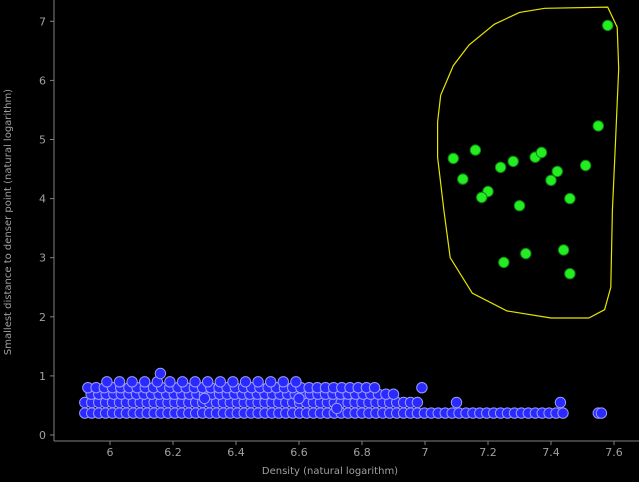 The image size is (639, 482). I want to click on y-axis-ticks: 0 1 2 3 4 5 6 7, so click(46, 228).